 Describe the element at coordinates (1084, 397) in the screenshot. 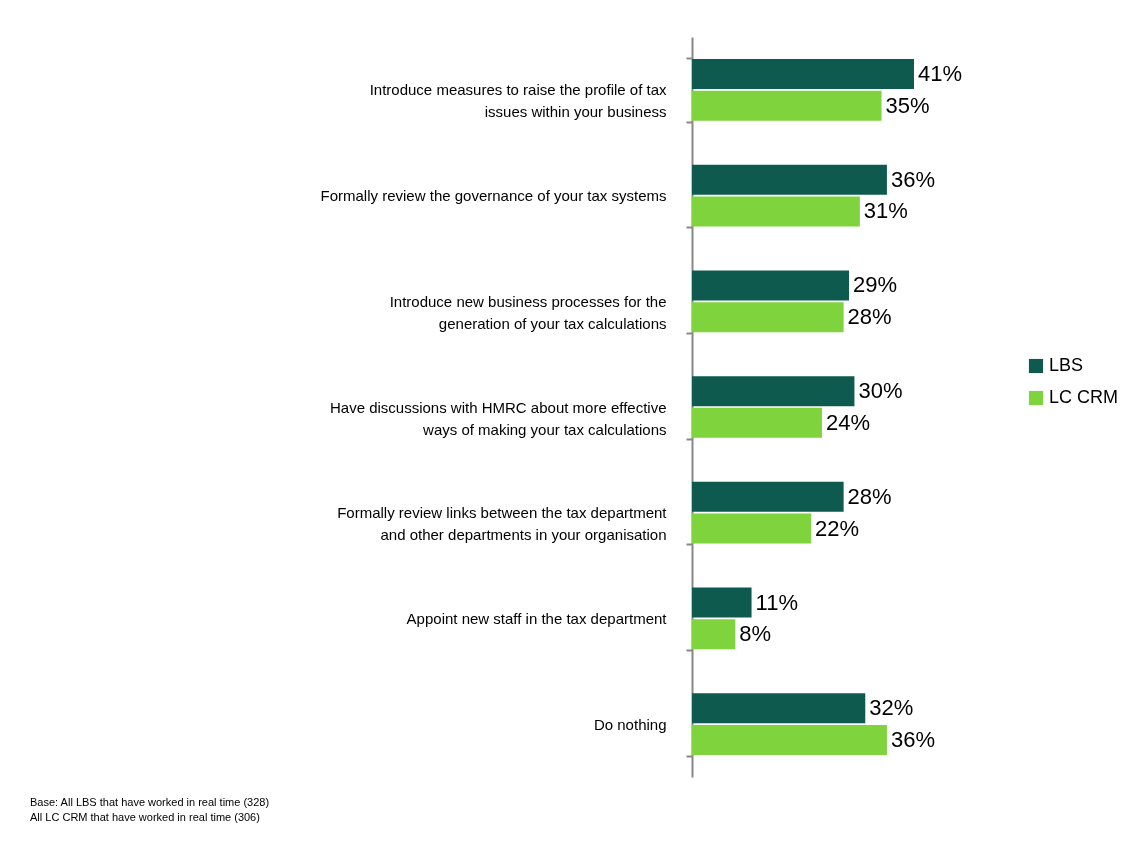

I see `legend-label: LC CRM` at that location.